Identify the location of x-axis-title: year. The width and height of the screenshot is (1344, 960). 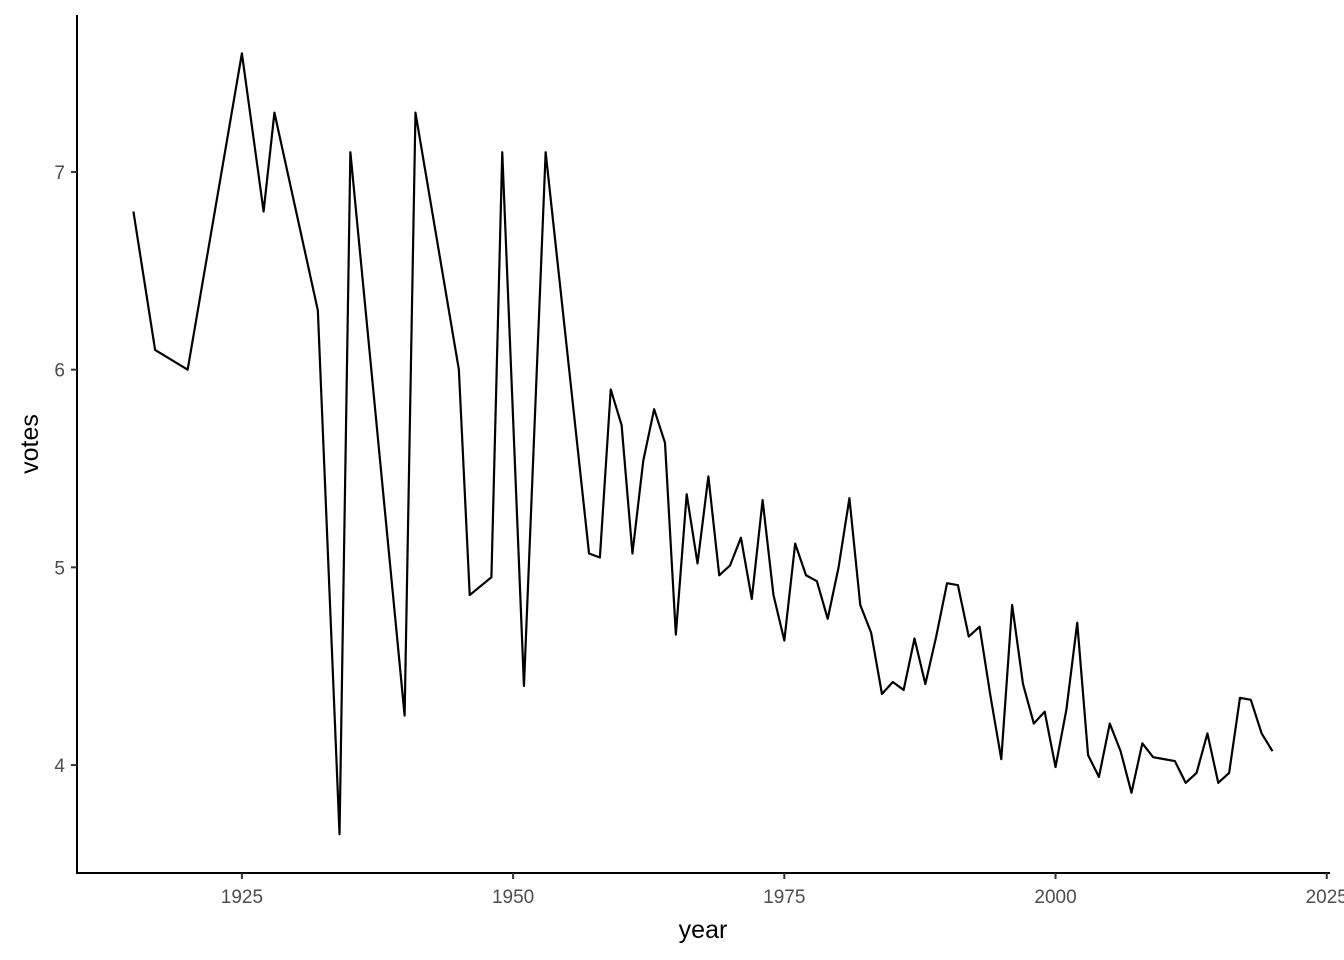
(703, 930).